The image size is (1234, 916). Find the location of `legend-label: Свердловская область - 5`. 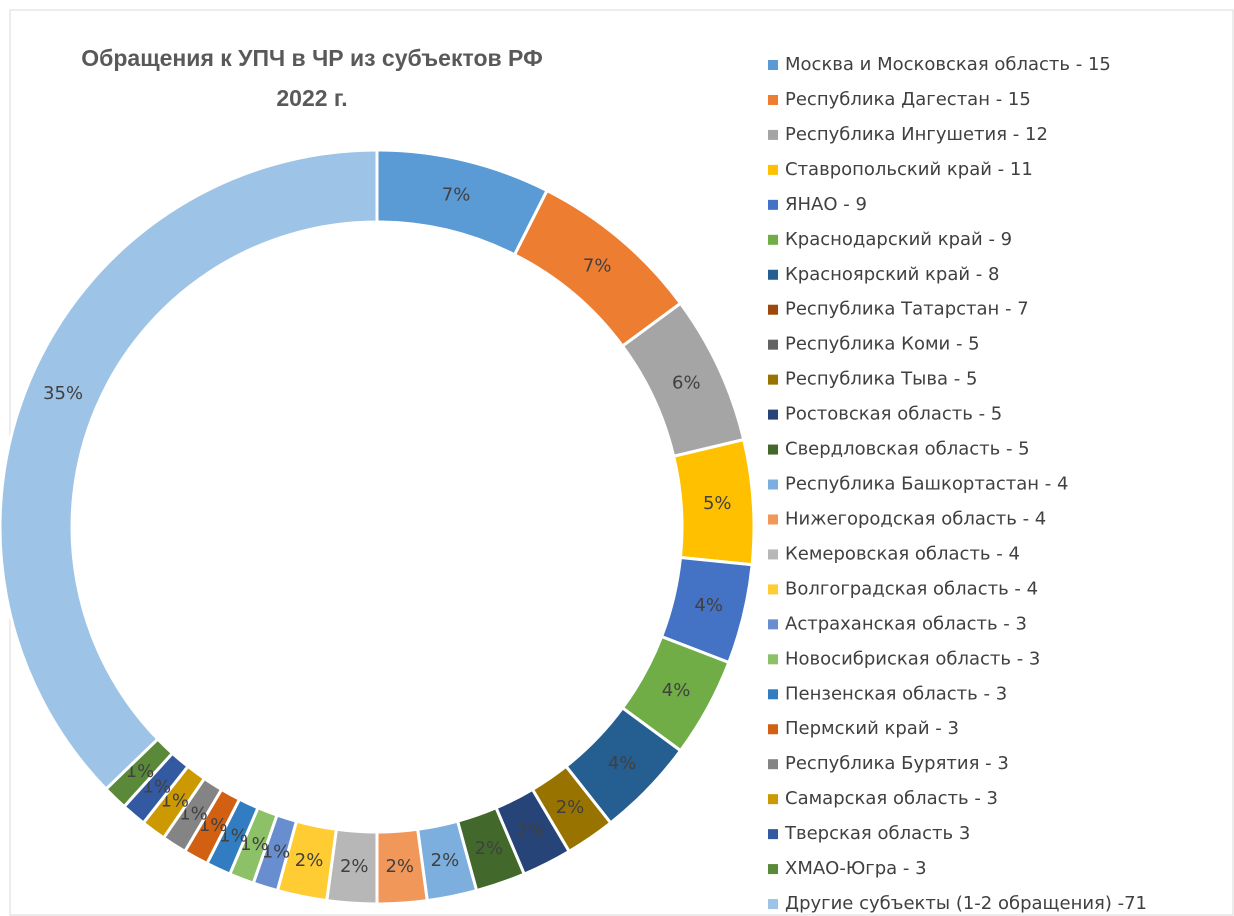

legend-label: Свердловская область - 5 is located at coordinates (907, 449).